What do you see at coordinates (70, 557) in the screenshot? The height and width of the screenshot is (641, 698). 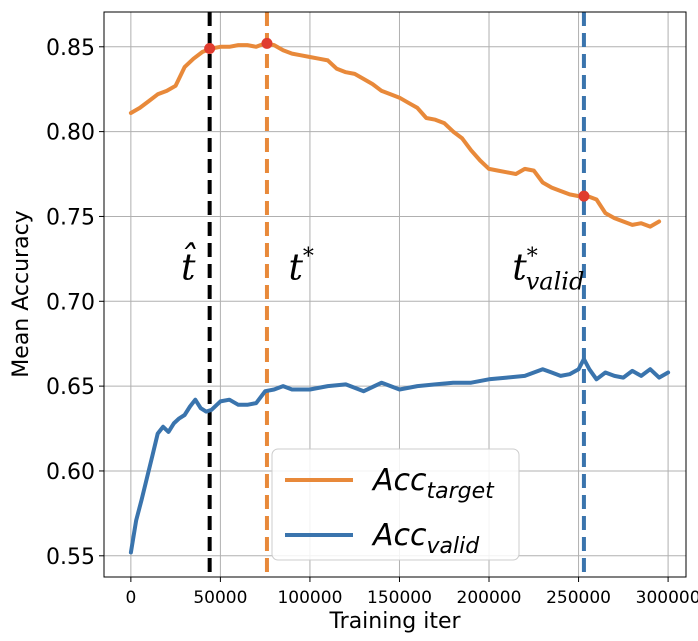 I see `y-tick-label: 0.55` at bounding box center [70, 557].